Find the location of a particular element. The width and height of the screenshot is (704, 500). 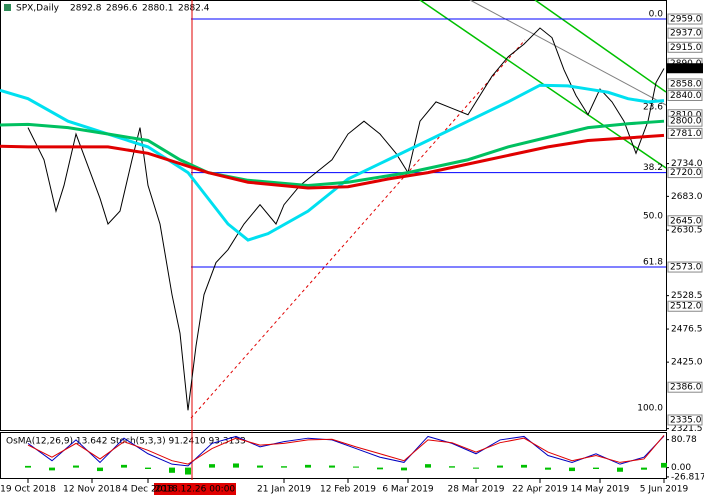

x-tick-label: 12 Nov 2018 is located at coordinates (92, 490).